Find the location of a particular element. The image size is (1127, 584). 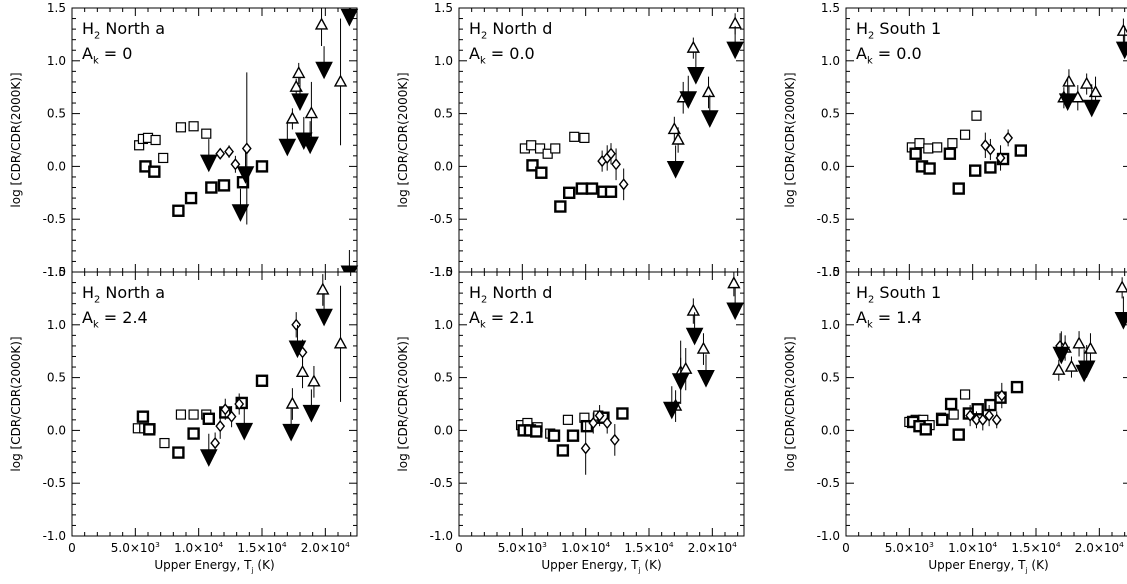

extinction-label: Ak = 0 is located at coordinates (107, 55).